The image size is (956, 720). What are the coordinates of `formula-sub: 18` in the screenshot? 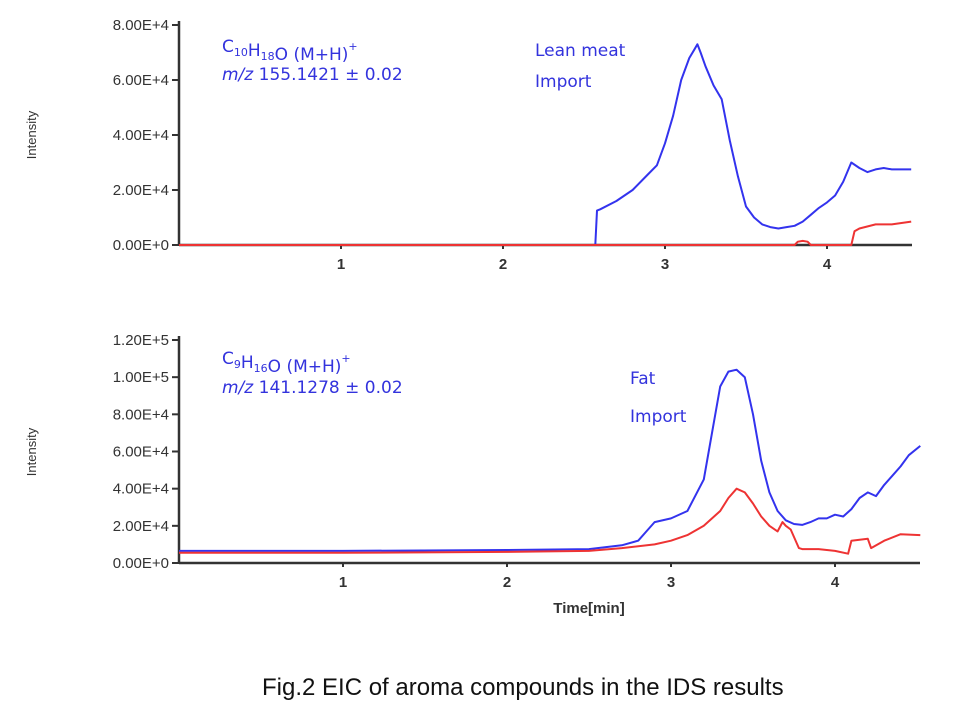 It's located at (268, 56).